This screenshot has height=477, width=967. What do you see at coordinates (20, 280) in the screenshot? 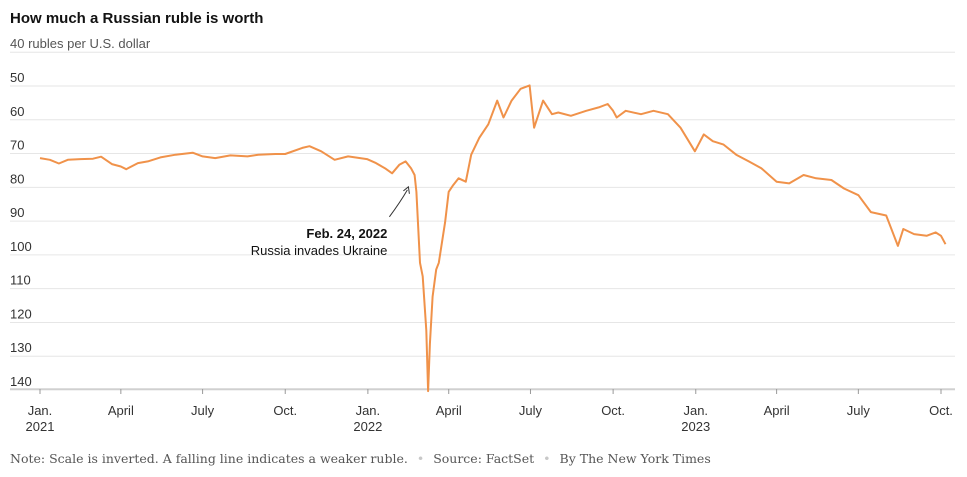
I see `y-tick-label: 110` at bounding box center [20, 280].